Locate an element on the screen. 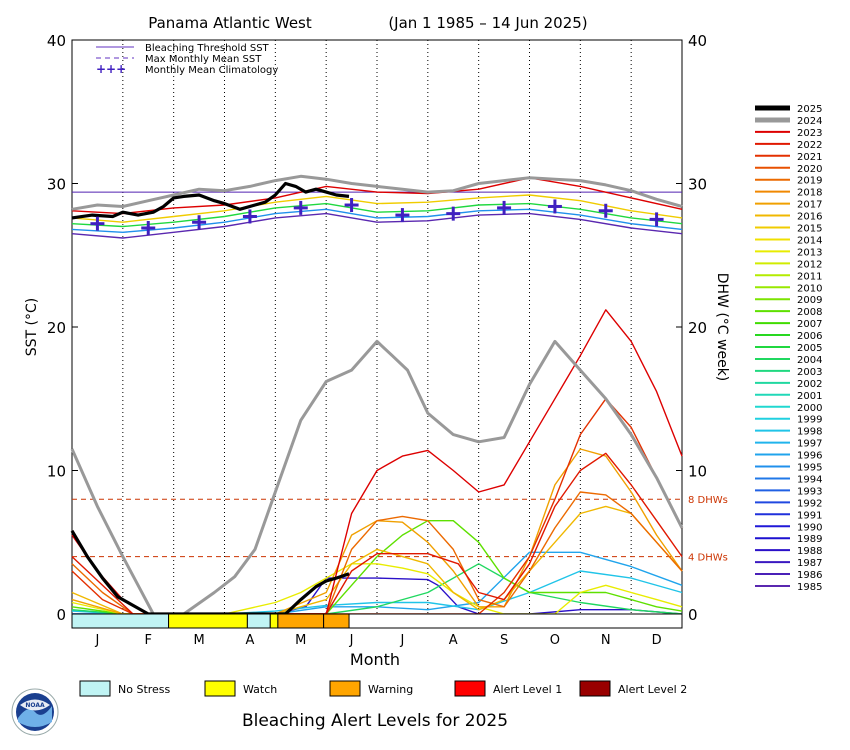  y-tick-label-left: 10 is located at coordinates (56, 472).